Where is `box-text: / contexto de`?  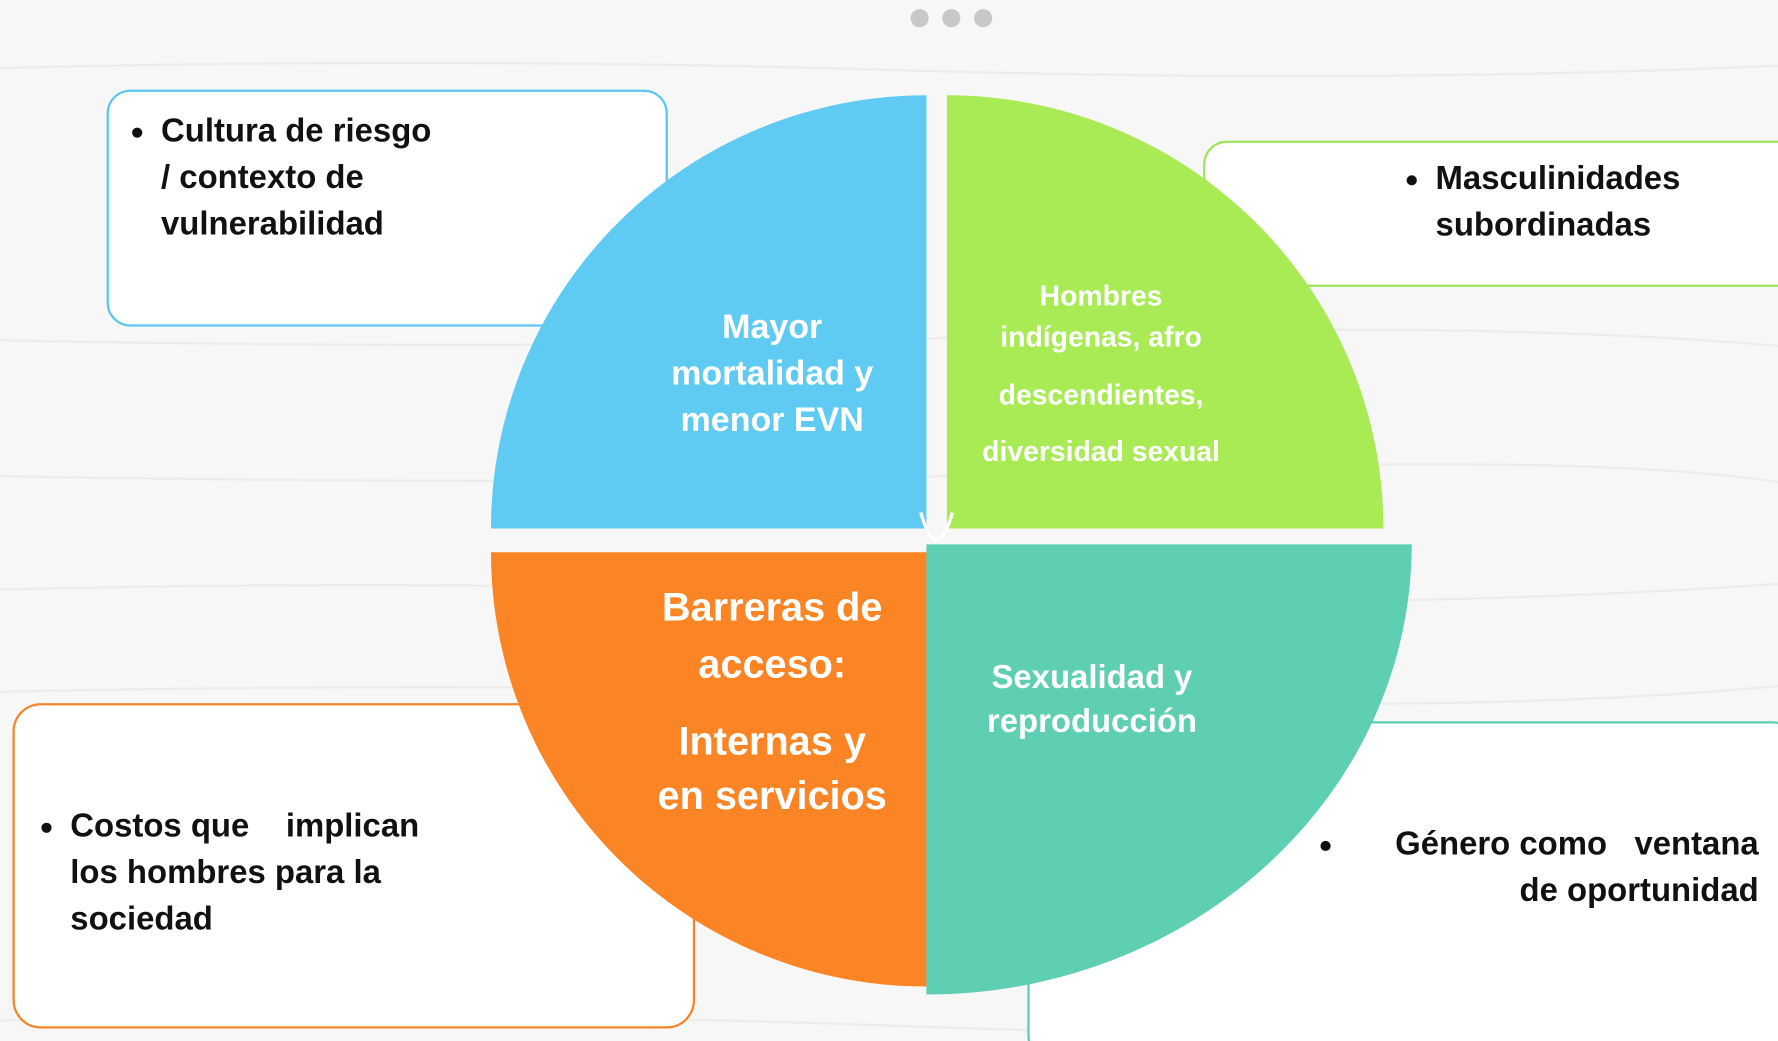 box-text: / contexto de is located at coordinates (262, 176).